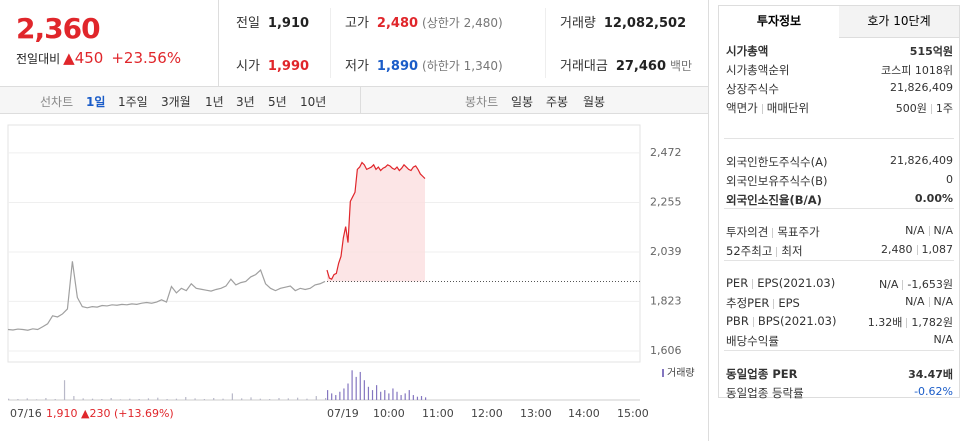 The width and height of the screenshot is (974, 441). I want to click on tab-bar, so click(354, 100).